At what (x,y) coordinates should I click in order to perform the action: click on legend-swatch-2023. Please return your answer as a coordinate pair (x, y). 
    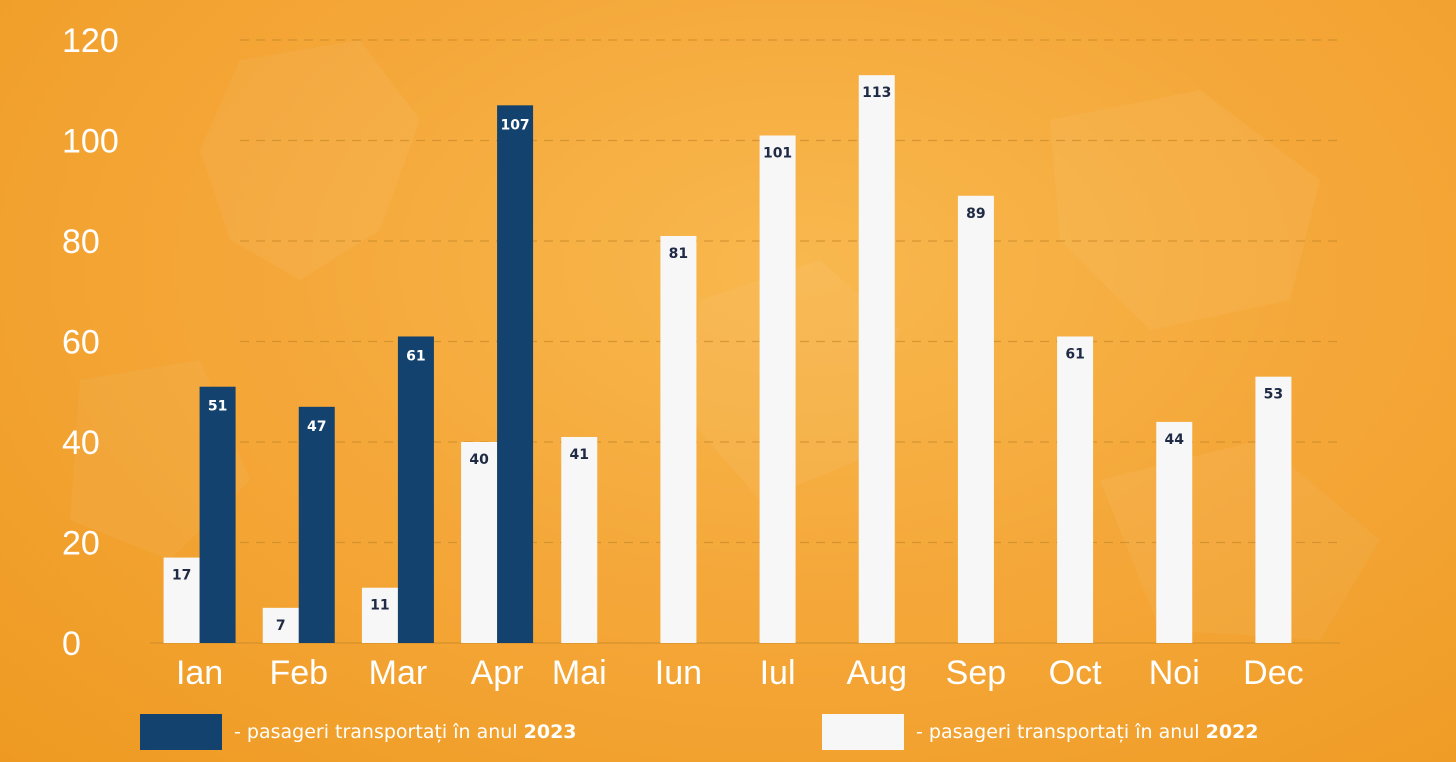
    Looking at the image, I should click on (181, 732).